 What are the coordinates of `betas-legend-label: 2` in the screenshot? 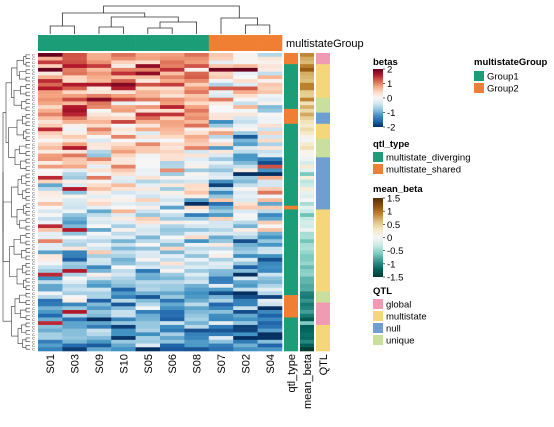 It's located at (389, 70).